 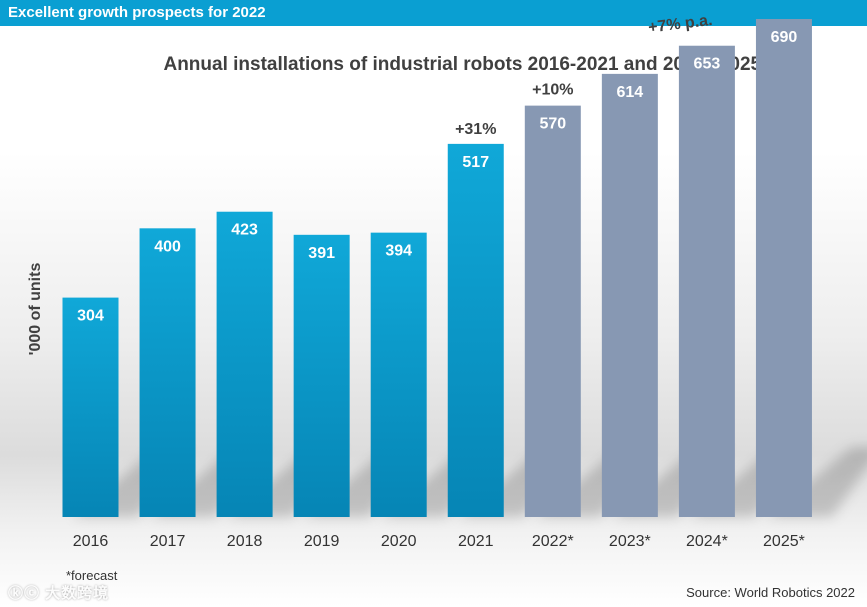 What do you see at coordinates (783, 268) in the screenshot?
I see `bar-2025-forecast` at bounding box center [783, 268].